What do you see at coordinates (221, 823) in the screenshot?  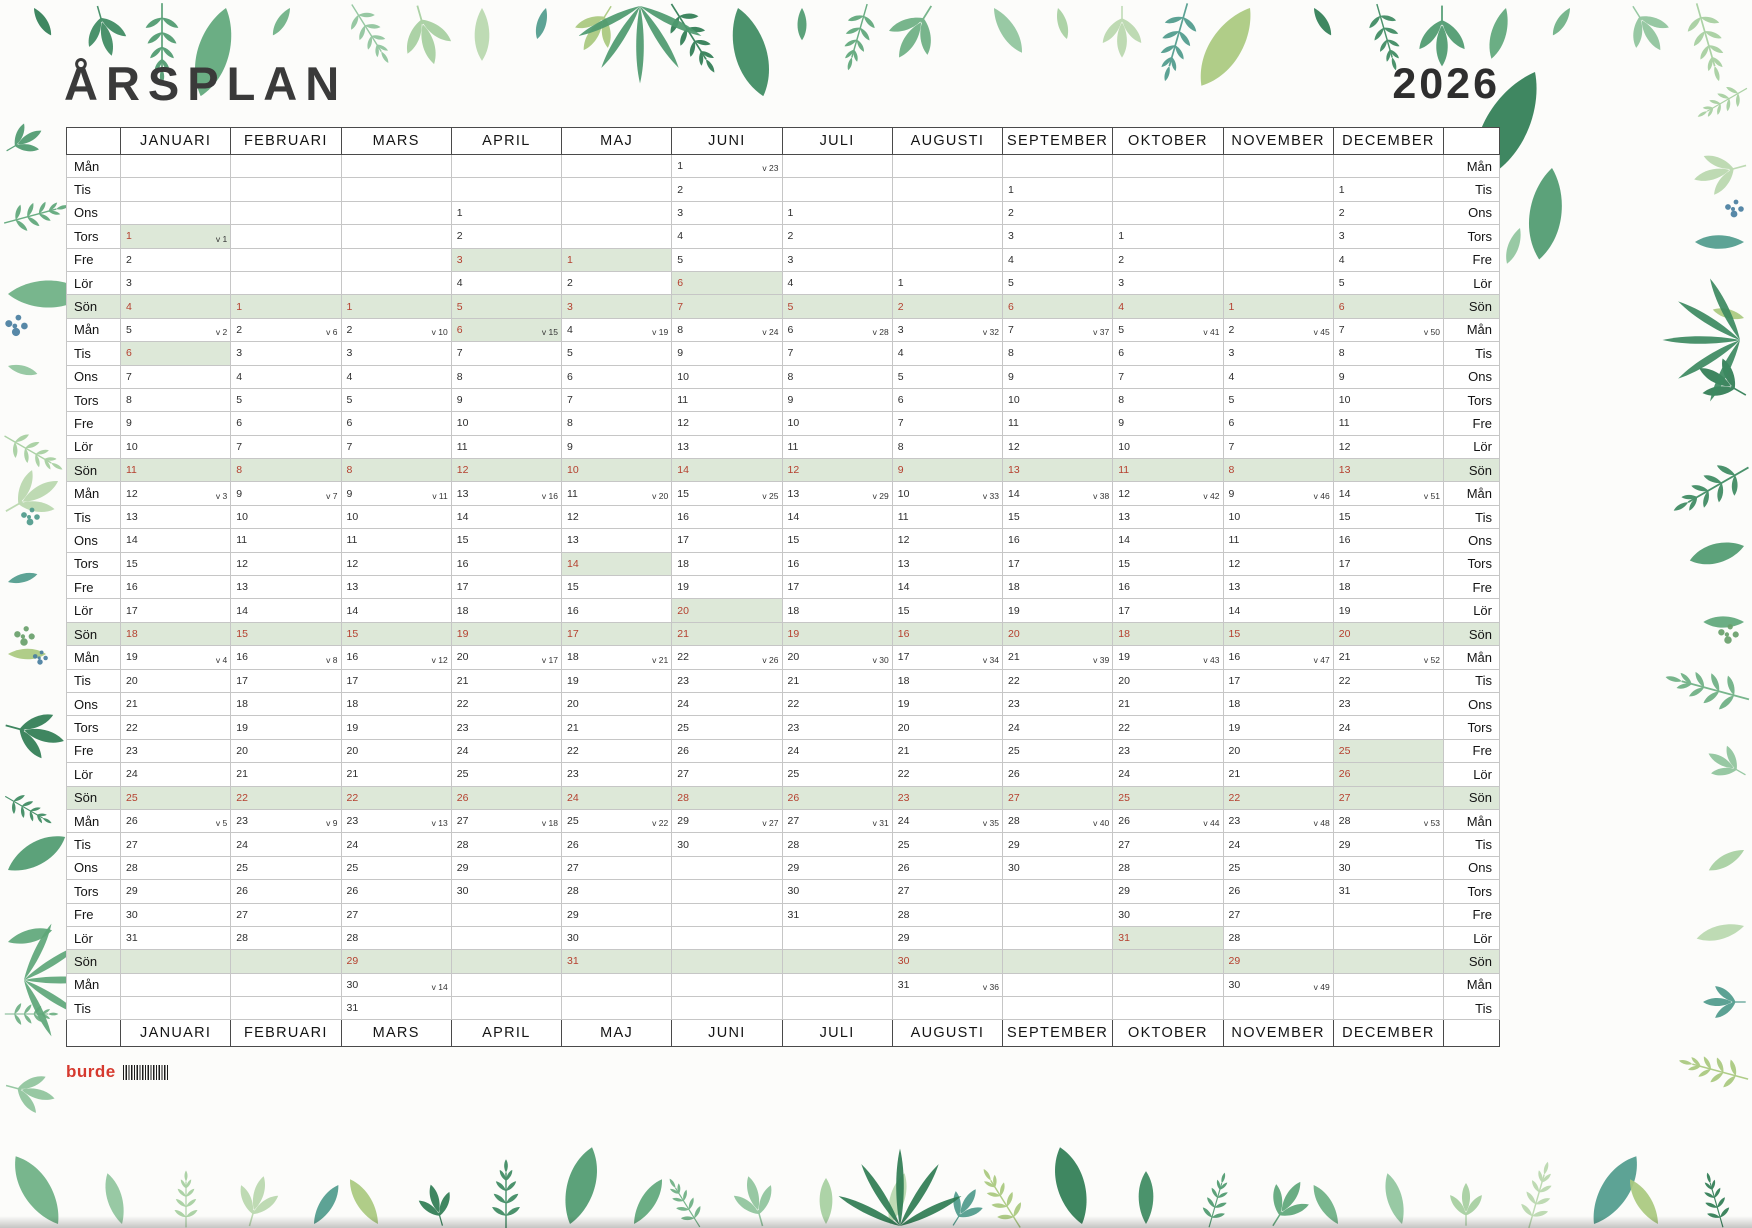 I see `week-number: v 5` at bounding box center [221, 823].